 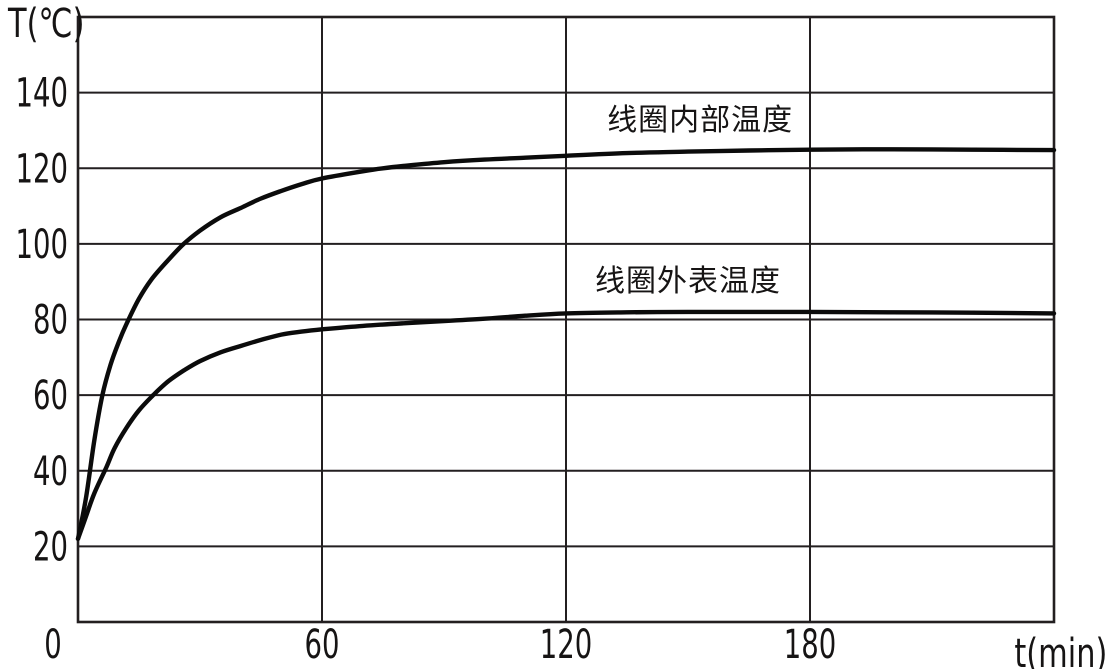 What do you see at coordinates (1060, 650) in the screenshot?
I see `x-axis-title: t(min)` at bounding box center [1060, 650].